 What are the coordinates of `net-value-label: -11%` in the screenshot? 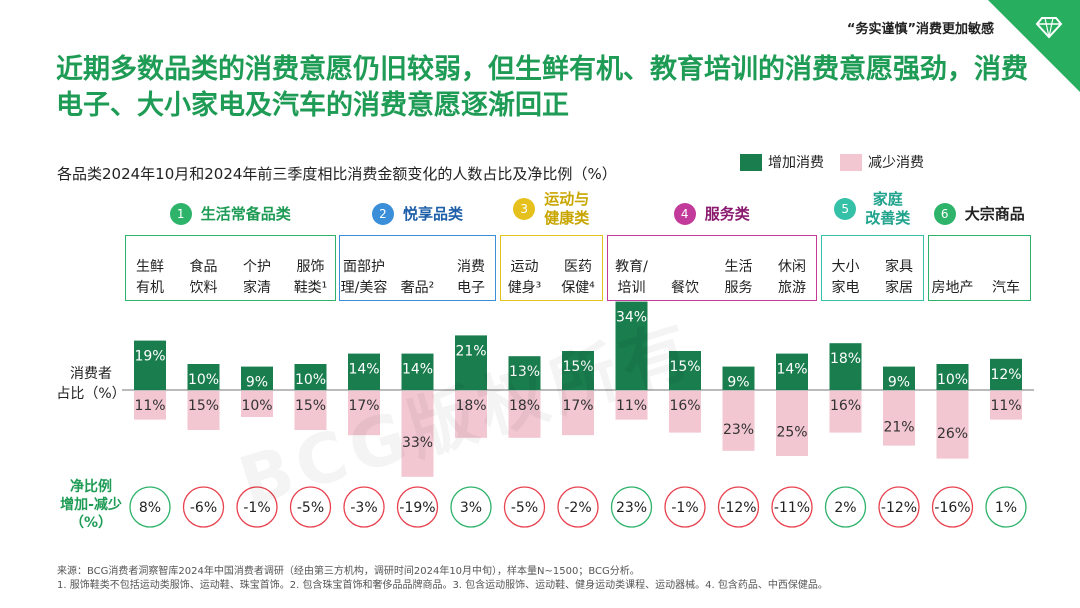 It's located at (792, 508).